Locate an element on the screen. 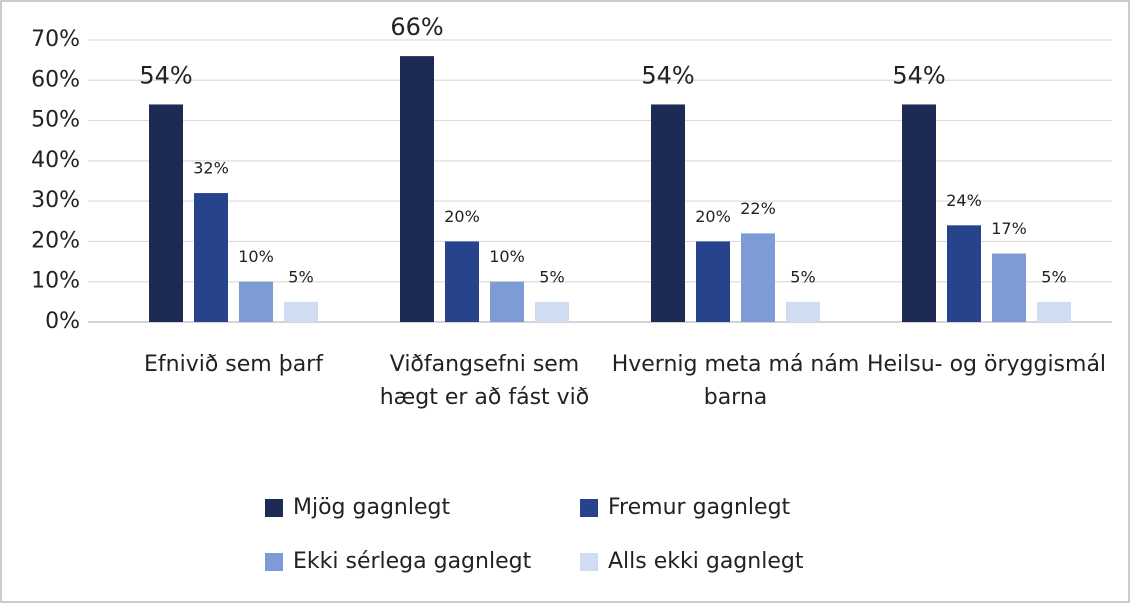  y-tick-label: 60% is located at coordinates (55, 79).